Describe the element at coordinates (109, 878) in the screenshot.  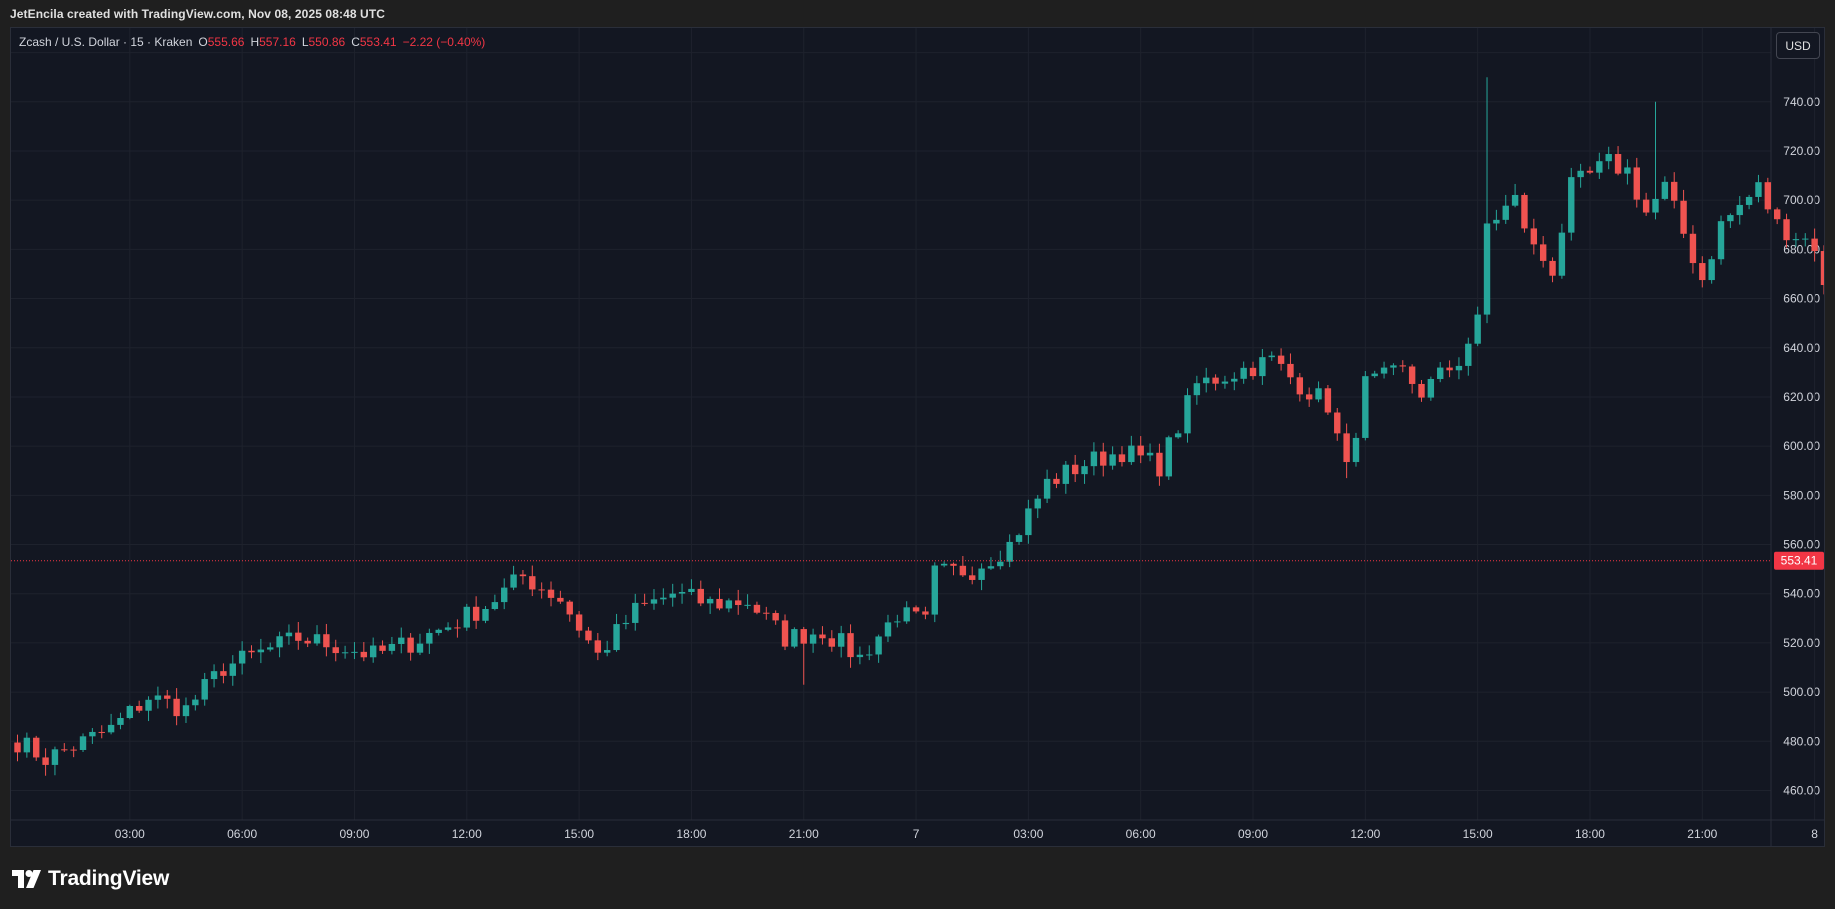
I see `brand-name: TradingView` at that location.